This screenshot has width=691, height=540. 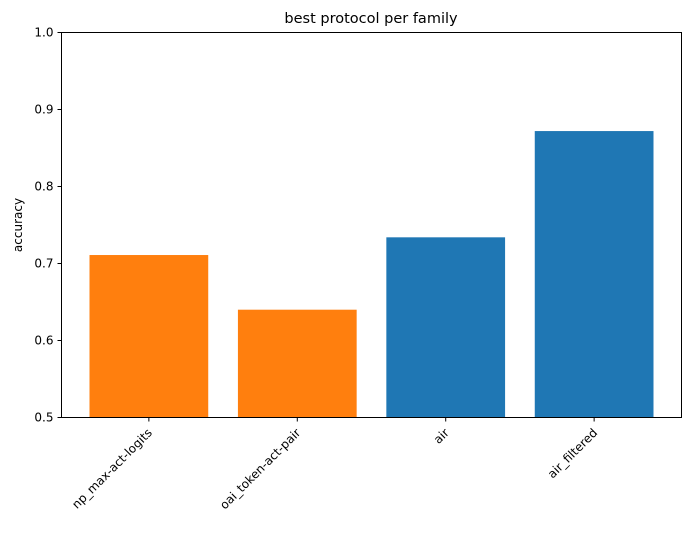 What do you see at coordinates (371, 19) in the screenshot?
I see `chart-title: best protocol per family` at bounding box center [371, 19].